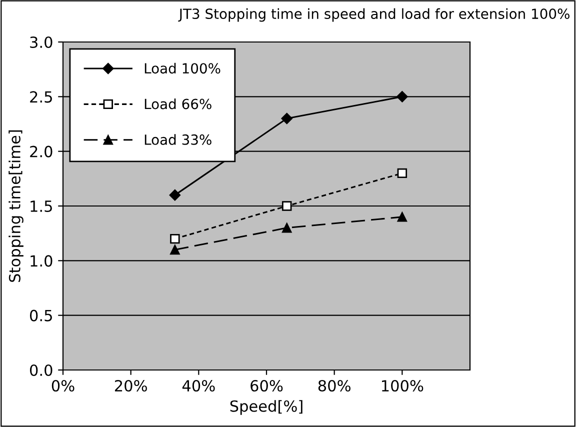 This screenshot has height=427, width=576. Describe the element at coordinates (16, 206) in the screenshot. I see `y-axis-title: Stopping time[time]` at that location.